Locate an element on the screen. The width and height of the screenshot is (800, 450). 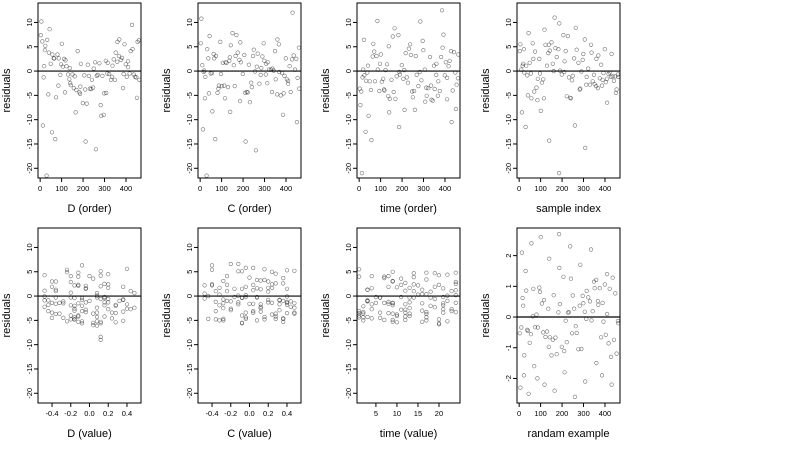
y-axis-label: residuals is located at coordinates (7, 90).